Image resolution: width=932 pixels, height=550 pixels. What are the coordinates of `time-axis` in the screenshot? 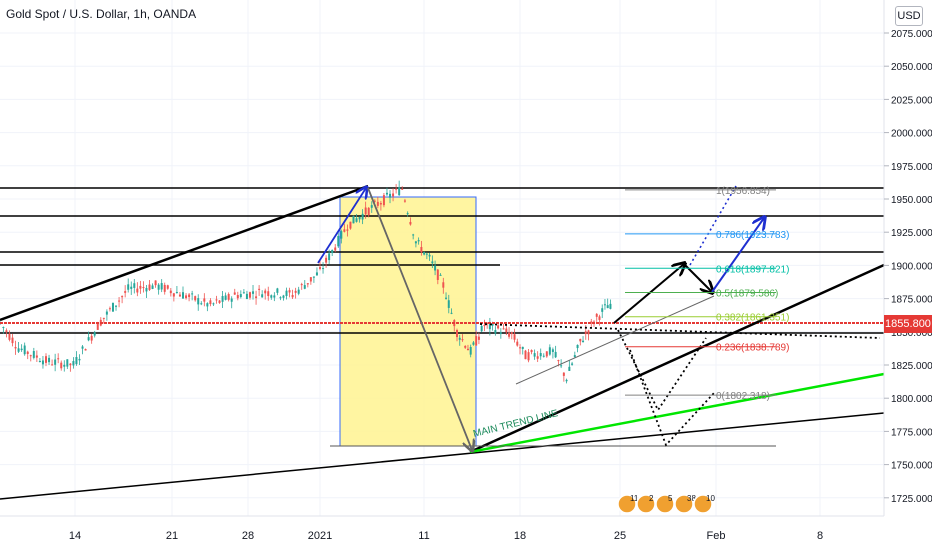 It's located at (466, 533).